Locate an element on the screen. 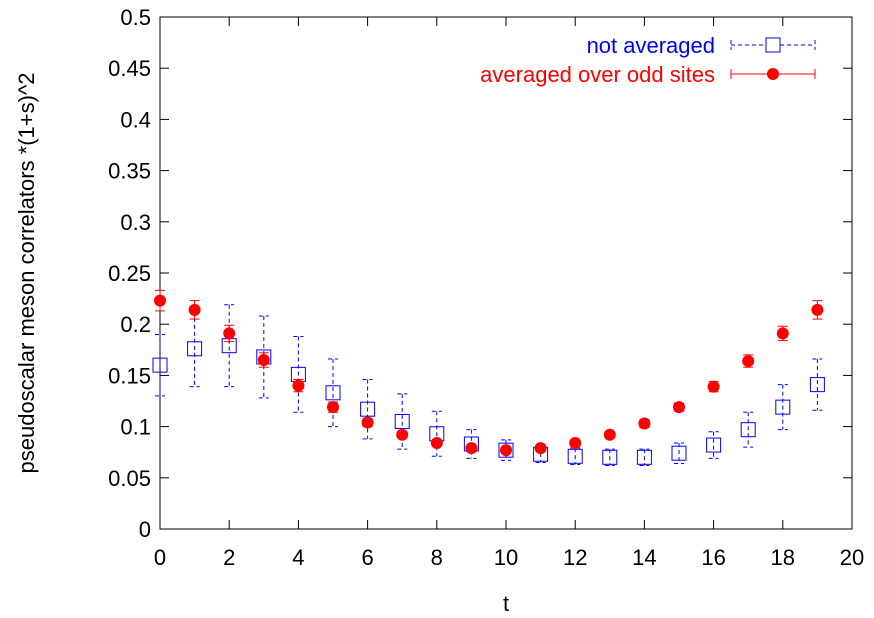 This screenshot has width=874, height=618. x-tick-label: 12 is located at coordinates (575, 557).